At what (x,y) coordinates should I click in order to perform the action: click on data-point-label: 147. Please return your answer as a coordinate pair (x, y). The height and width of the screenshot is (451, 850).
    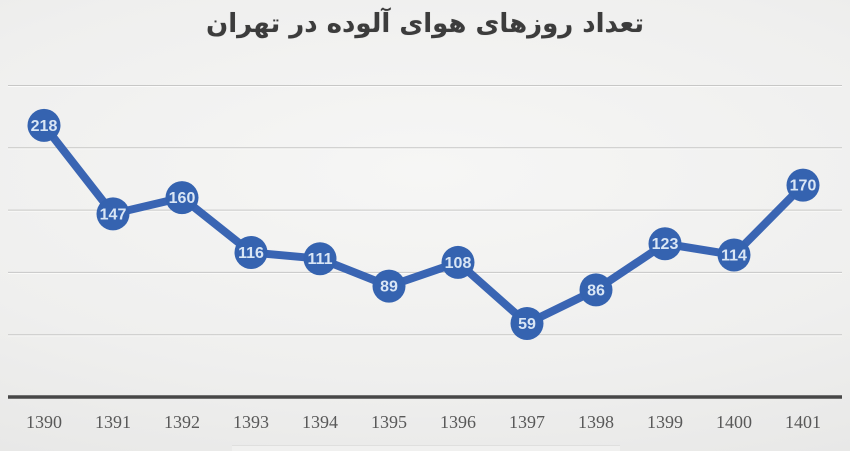
    Looking at the image, I should click on (113, 214).